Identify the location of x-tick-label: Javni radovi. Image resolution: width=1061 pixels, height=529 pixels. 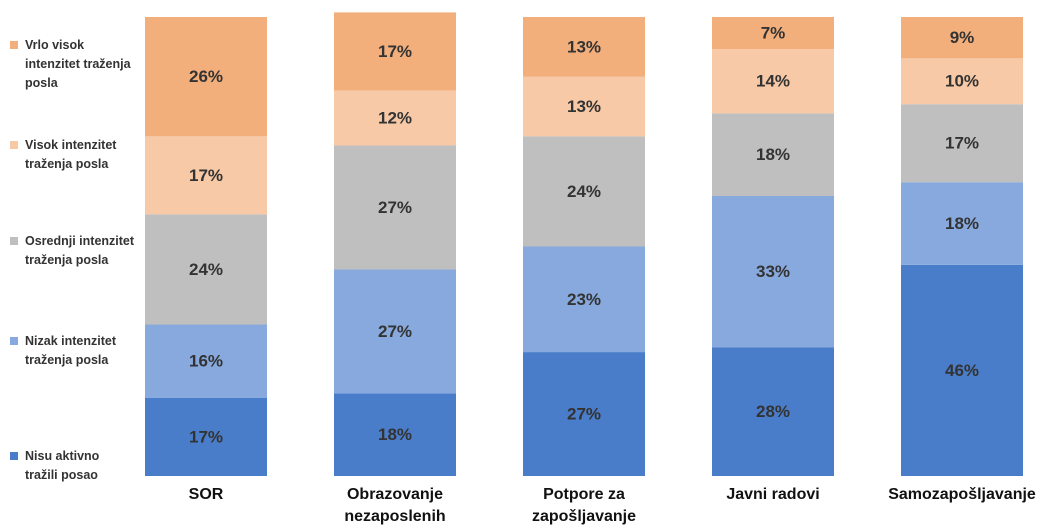
(773, 494).